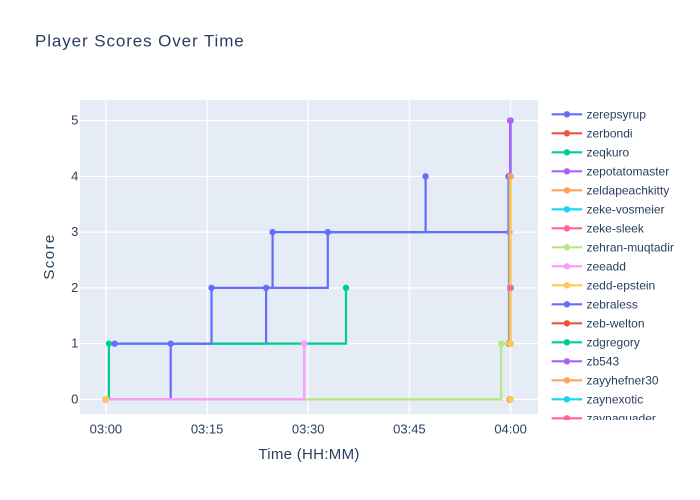 The width and height of the screenshot is (700, 500). Describe the element at coordinates (49, 256) in the screenshot. I see `svg-text: Score` at that location.